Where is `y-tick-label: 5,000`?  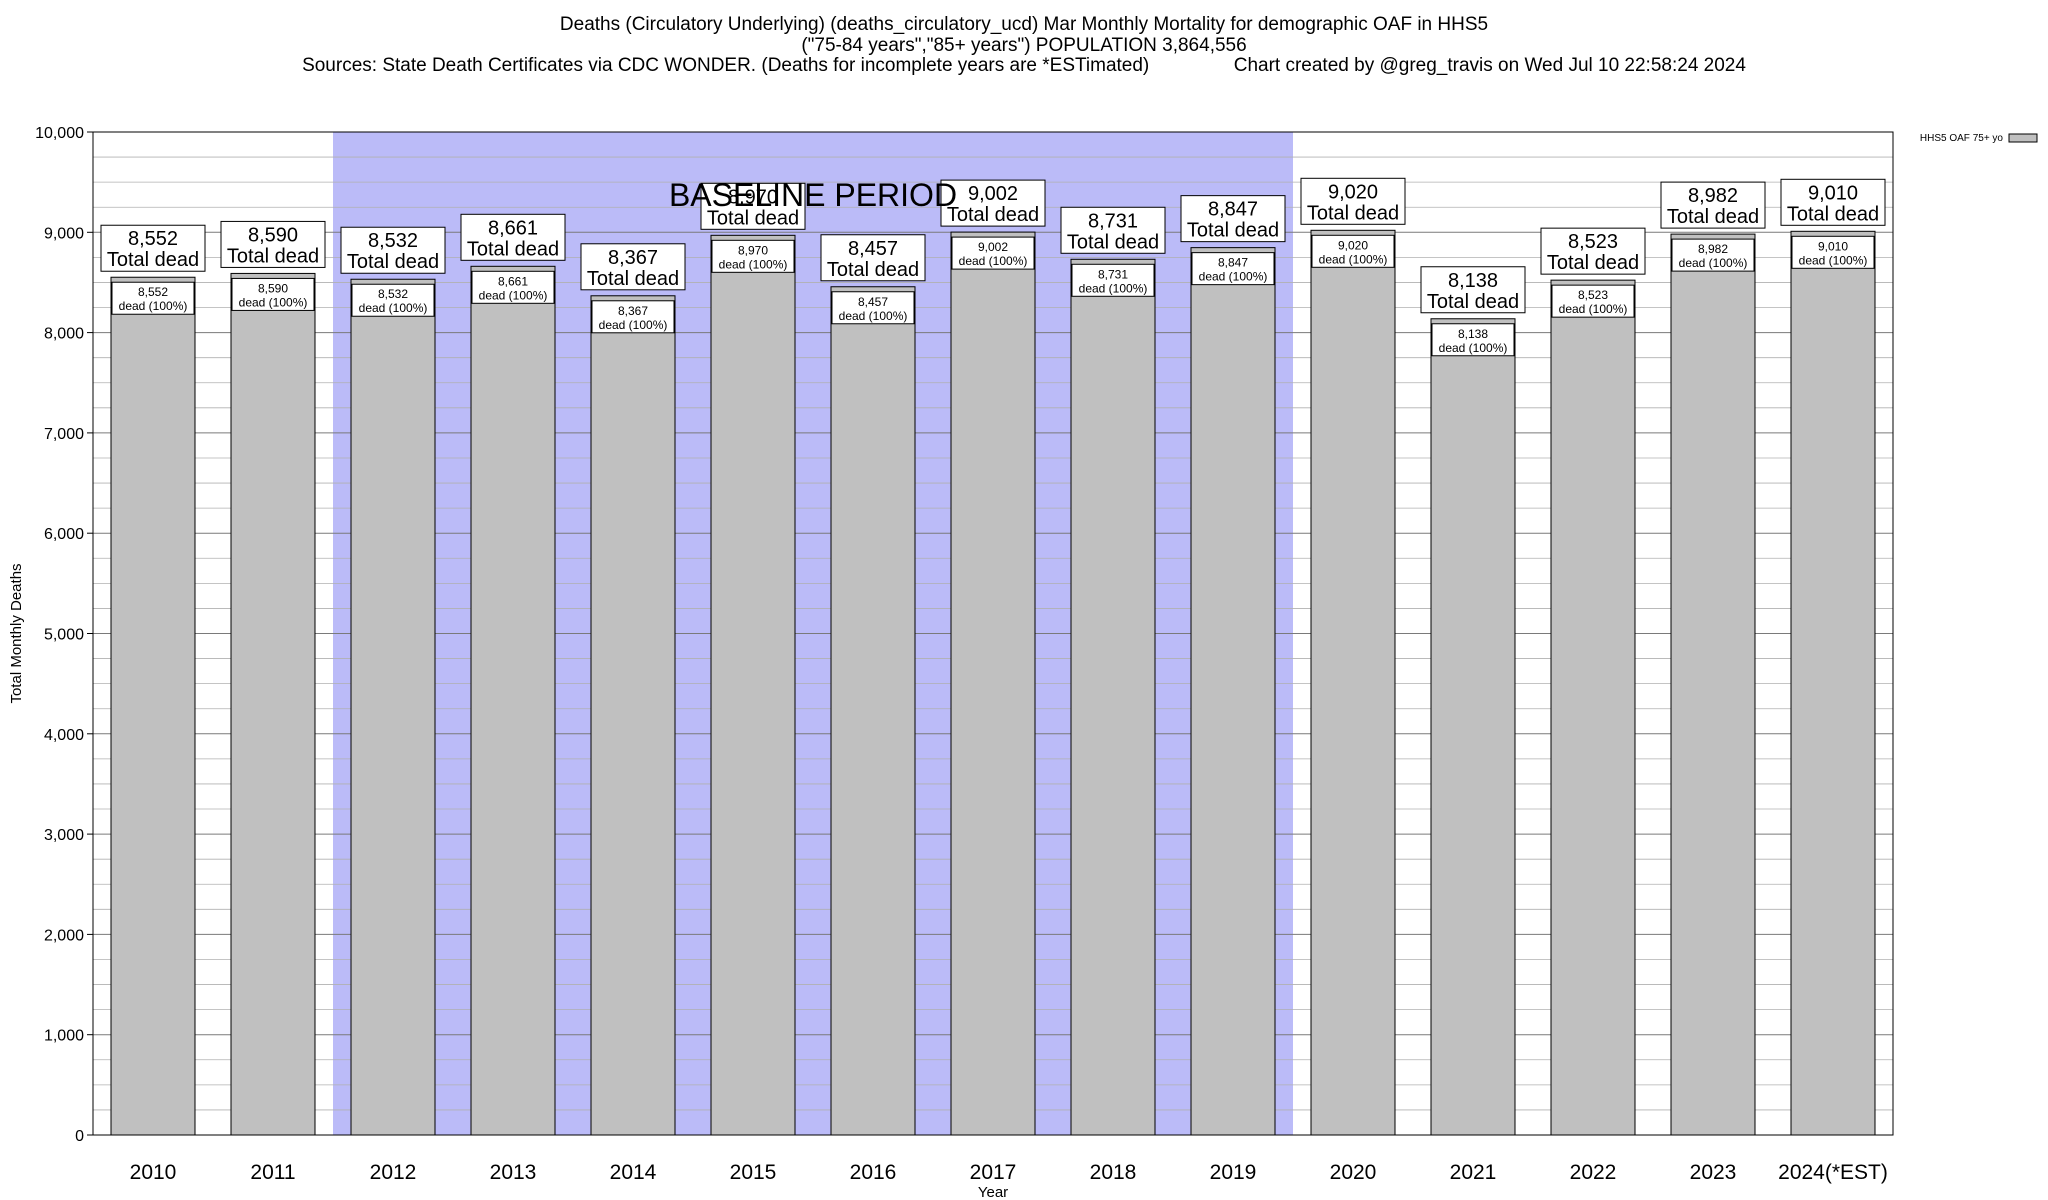 y-tick-label: 5,000 is located at coordinates (64, 635).